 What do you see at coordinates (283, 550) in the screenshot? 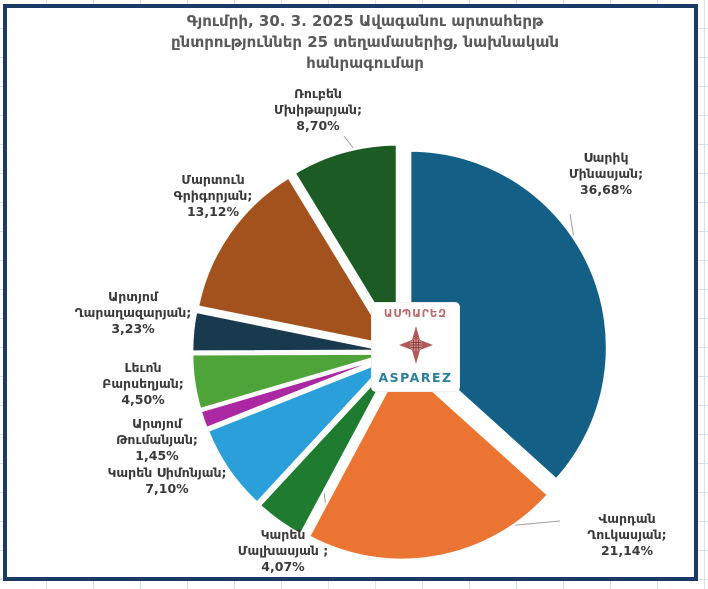
I see `slice-label-3: Կարեն Մալխասյան ; 4,07%` at bounding box center [283, 550].